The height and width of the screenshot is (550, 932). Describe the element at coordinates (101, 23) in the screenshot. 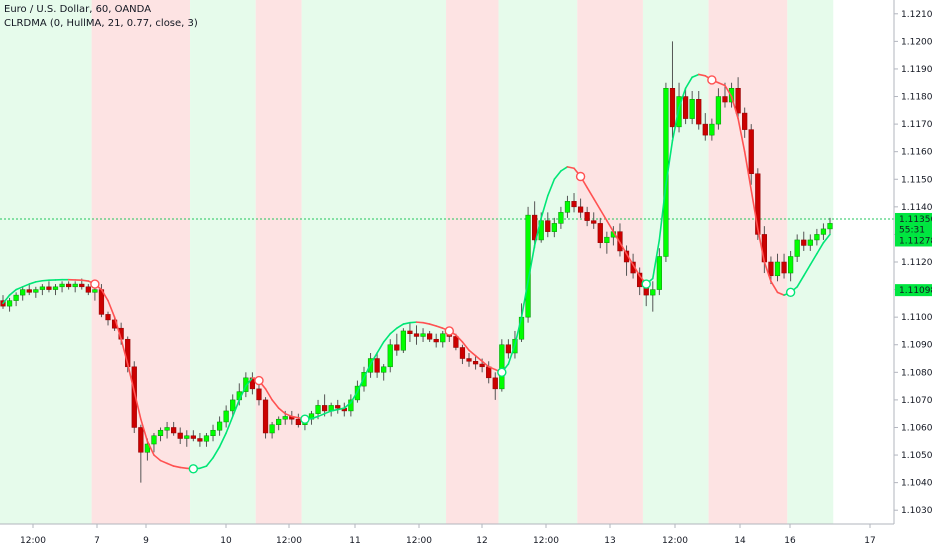

I see `indicator-title: CLRDMA (0, HullMA, 21, 0.77, close, 3)` at that location.